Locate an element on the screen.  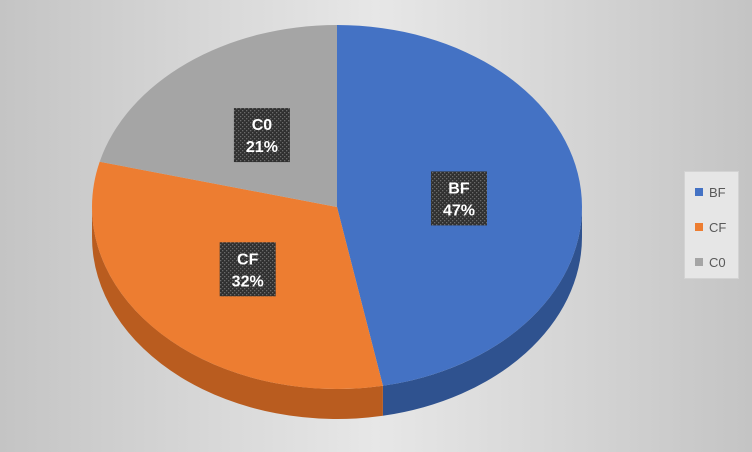
legend-item-c0: C0 is located at coordinates (710, 262).